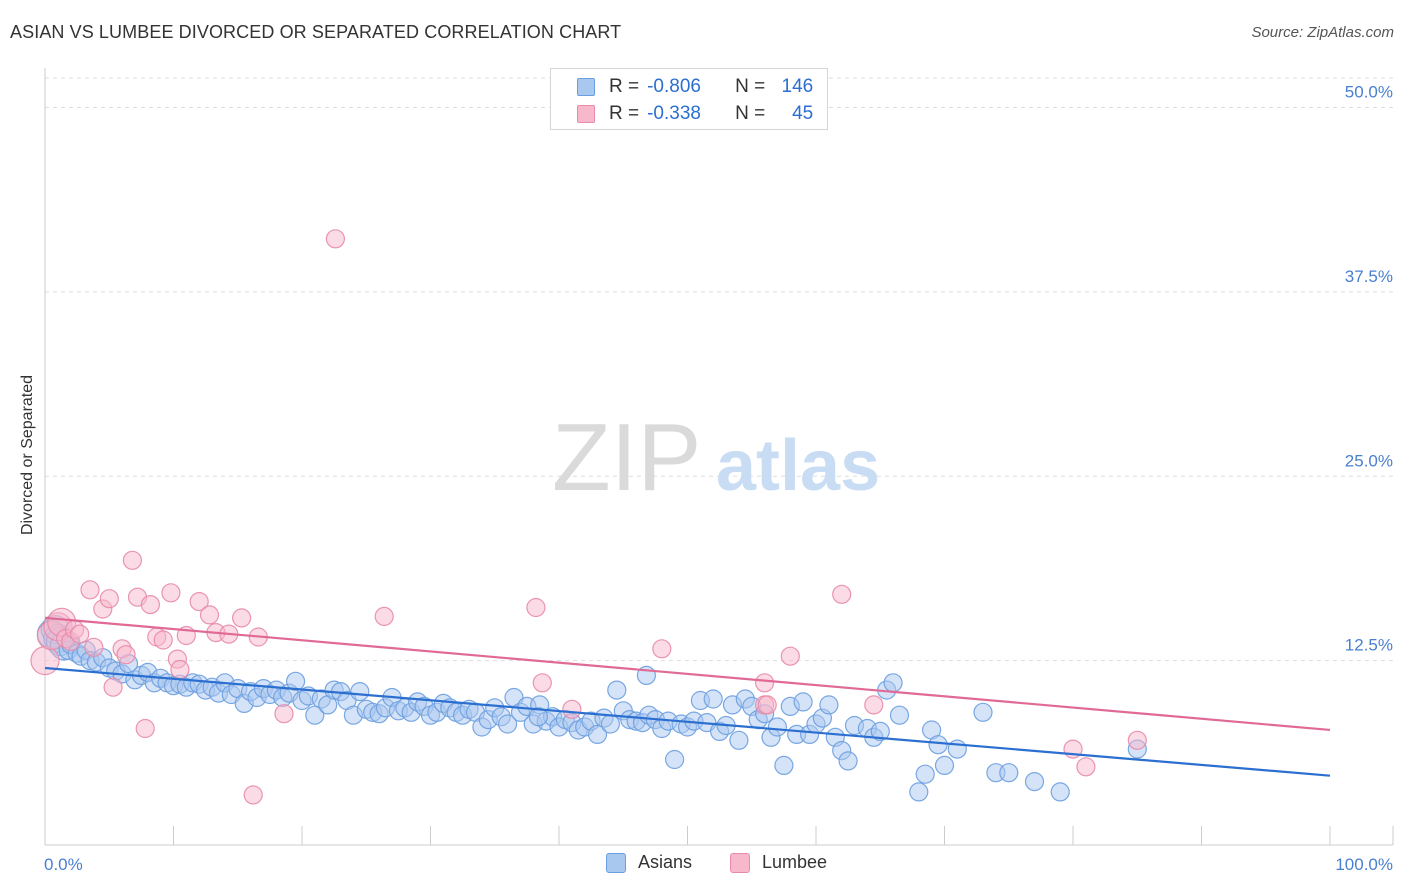 This screenshot has height=892, width=1406. What do you see at coordinates (689, 99) in the screenshot?
I see `legend-top: R = -0.806 N = 146 R = -0.338 N = 45` at bounding box center [689, 99].